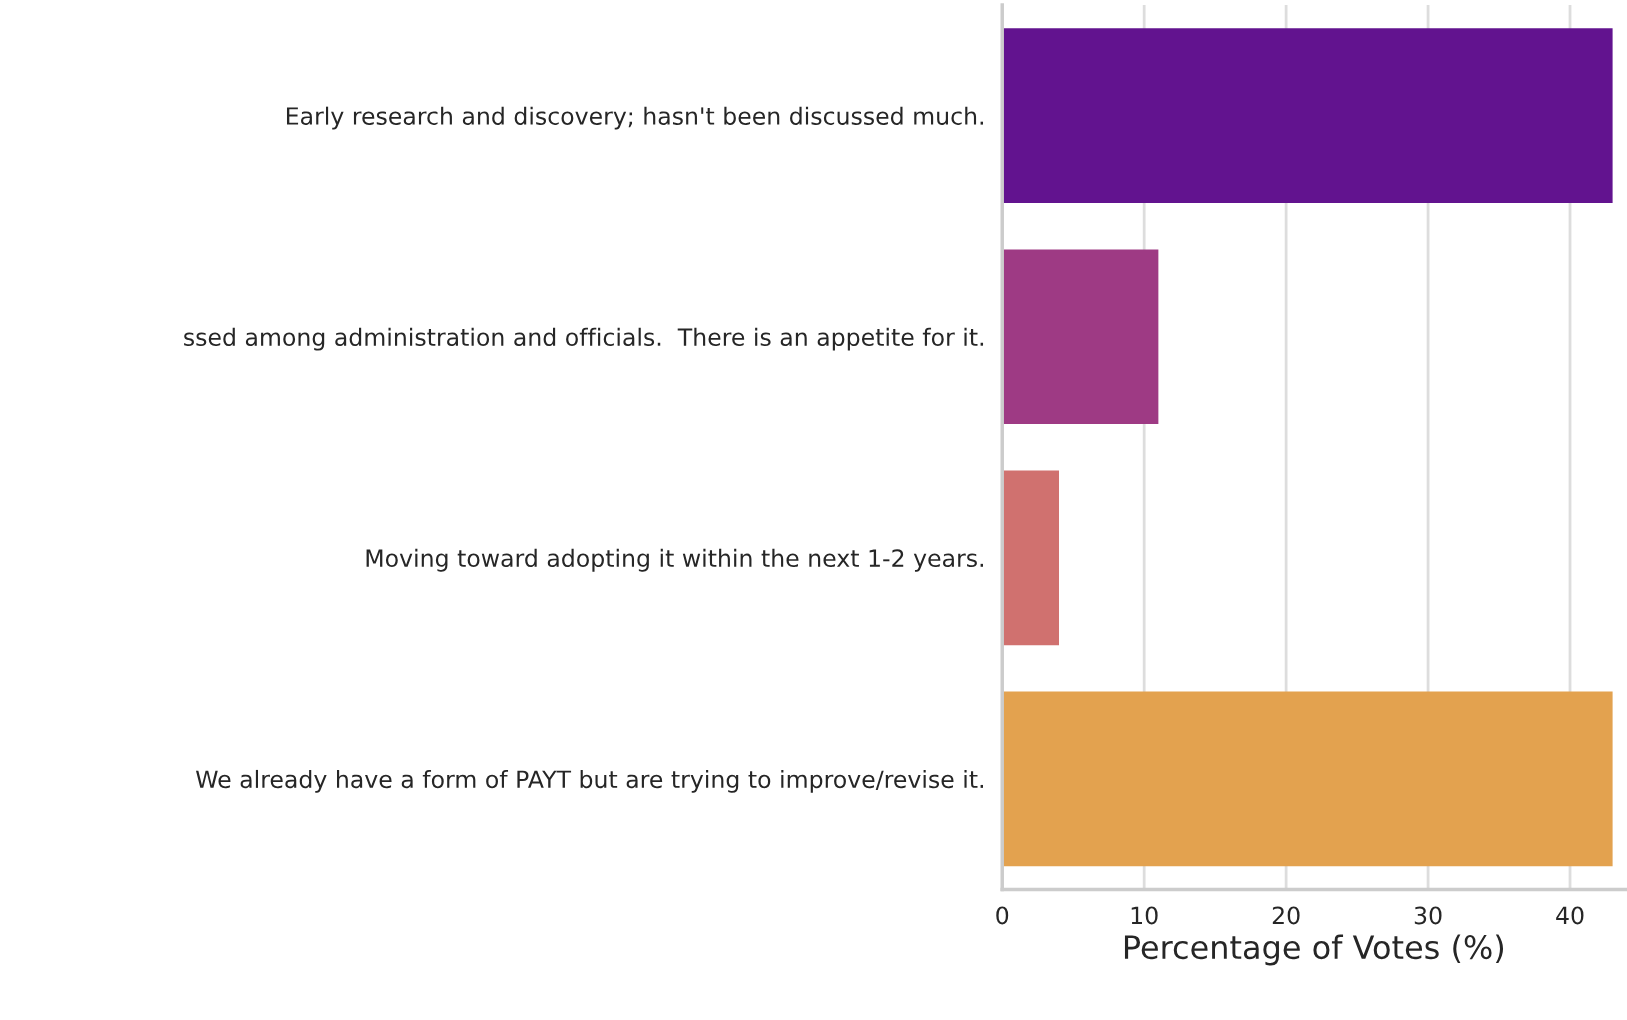  Describe the element at coordinates (1002, 915) in the screenshot. I see `x-tick-label: 0` at that location.